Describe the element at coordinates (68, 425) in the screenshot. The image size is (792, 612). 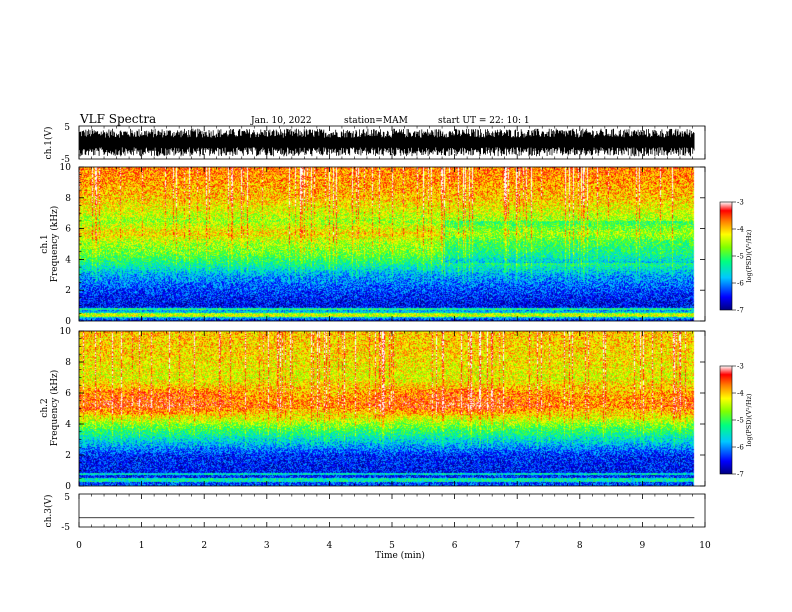
I see `ch2-spec-ytick-label: 4` at that location.